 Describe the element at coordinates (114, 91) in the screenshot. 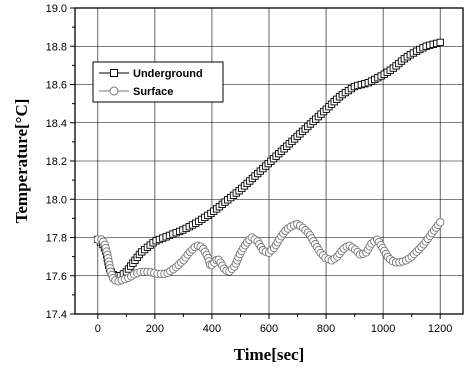

I see `legend-circle-icon` at that location.